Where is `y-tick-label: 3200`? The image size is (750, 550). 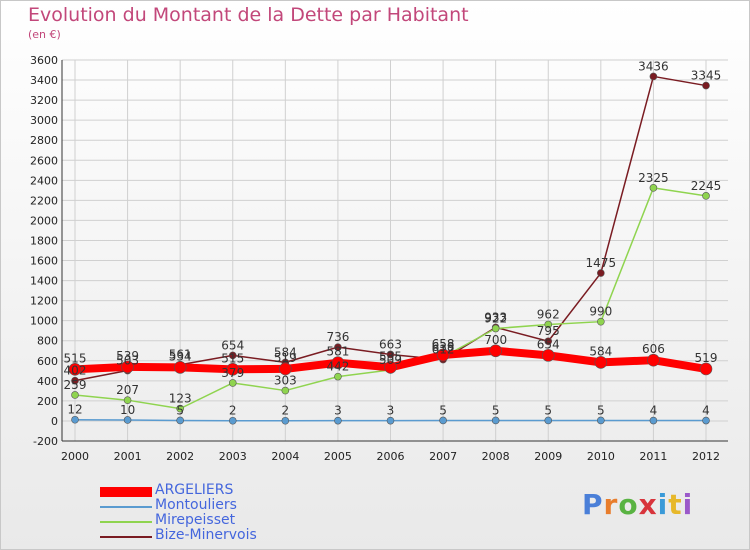
y-tick-label: 3200 is located at coordinates (44, 100).